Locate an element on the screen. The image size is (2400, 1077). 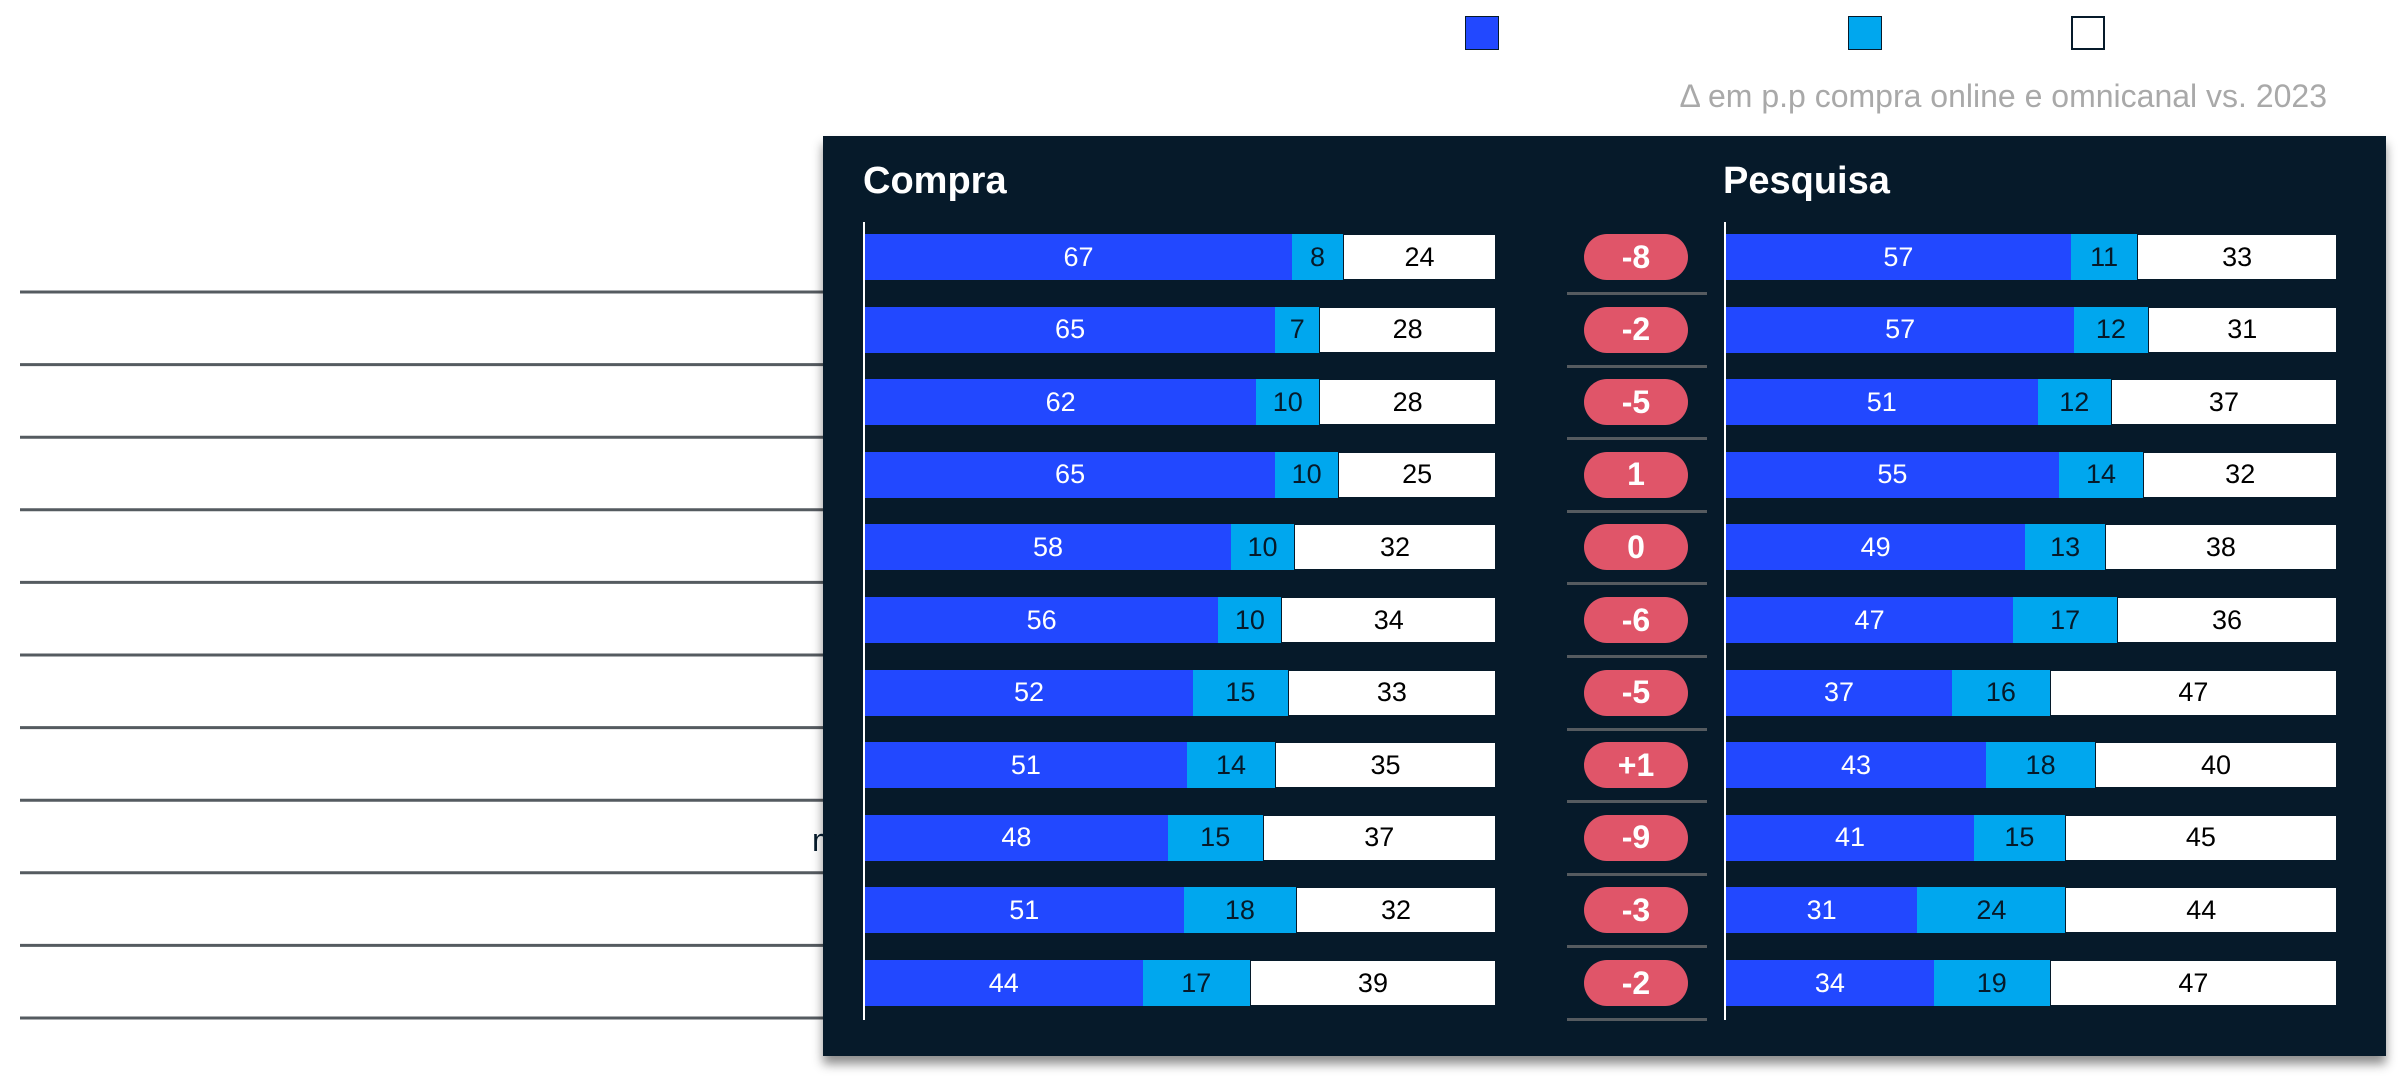
compra-axis-line is located at coordinates (864, 621).